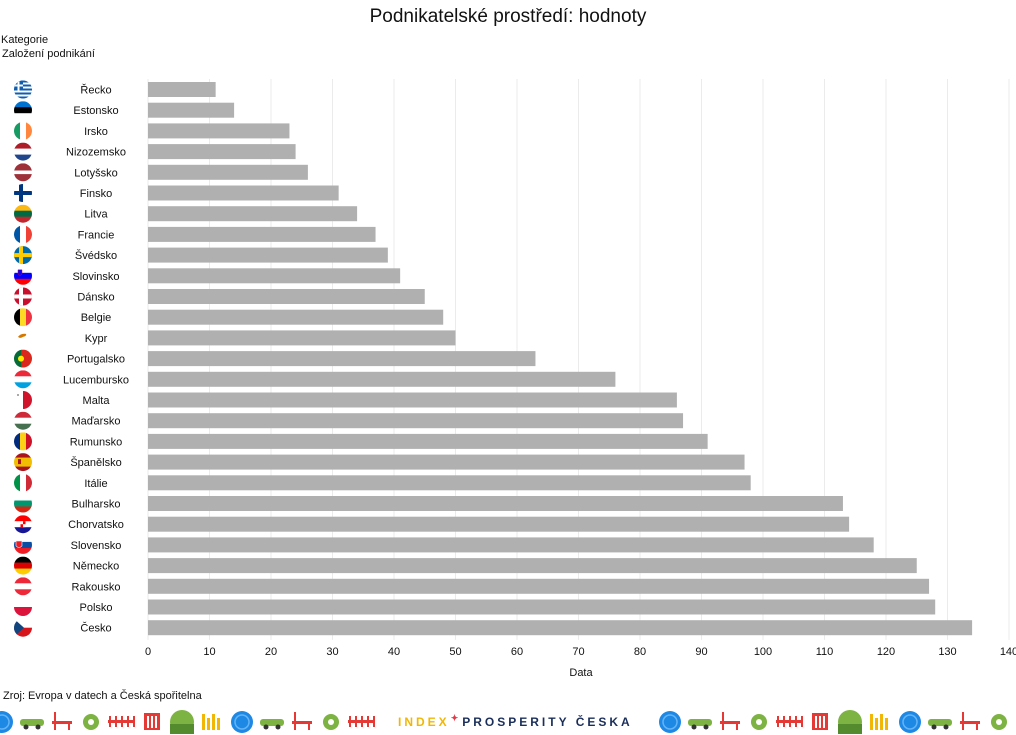  I want to click on footer-decoration, so click(503, 722).